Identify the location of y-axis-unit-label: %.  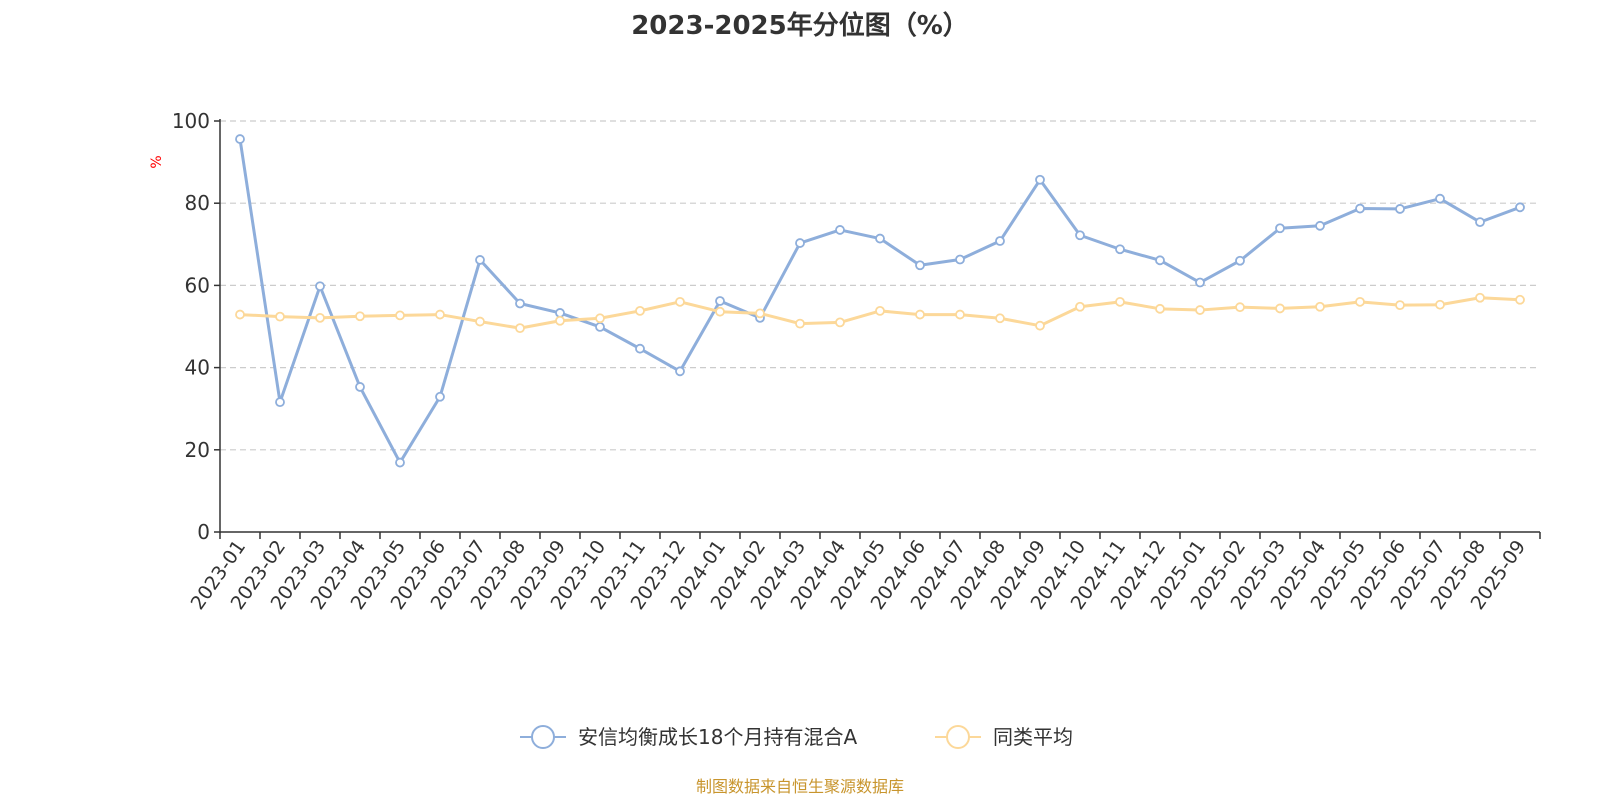
(157, 161).